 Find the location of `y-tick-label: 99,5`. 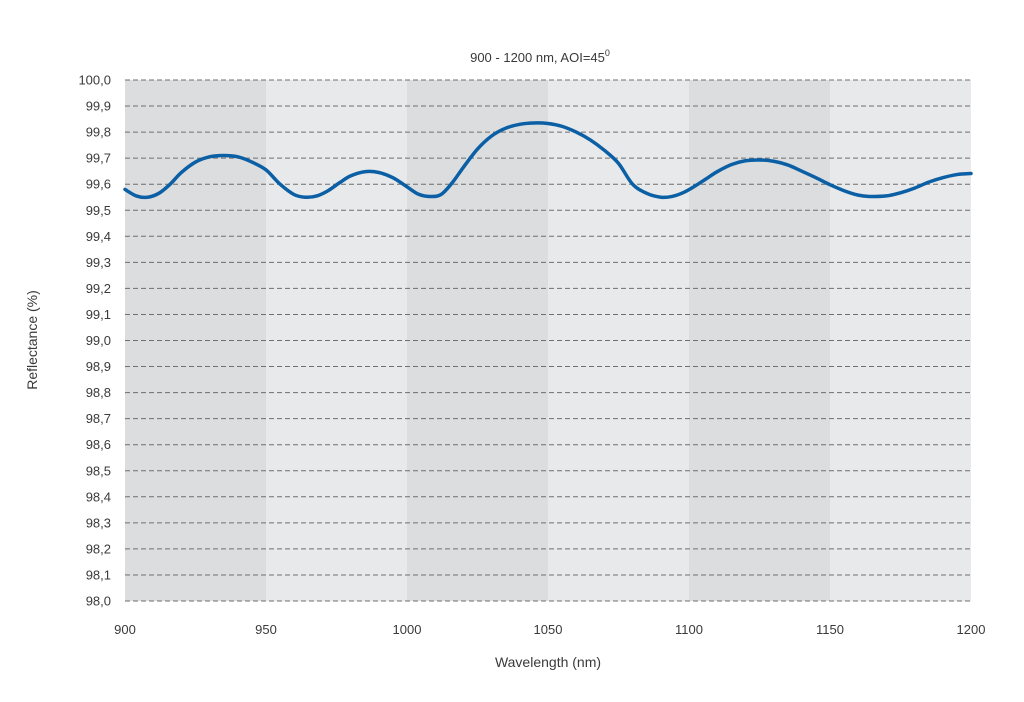

y-tick-label: 99,5 is located at coordinates (98, 210).